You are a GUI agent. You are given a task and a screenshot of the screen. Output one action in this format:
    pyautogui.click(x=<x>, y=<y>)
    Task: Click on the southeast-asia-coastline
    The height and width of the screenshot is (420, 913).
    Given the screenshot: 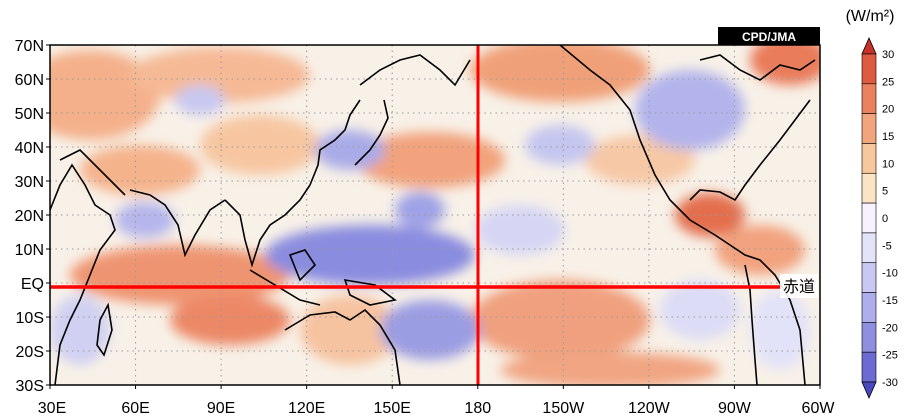 What is the action you would take?
    pyautogui.click(x=267, y=226)
    